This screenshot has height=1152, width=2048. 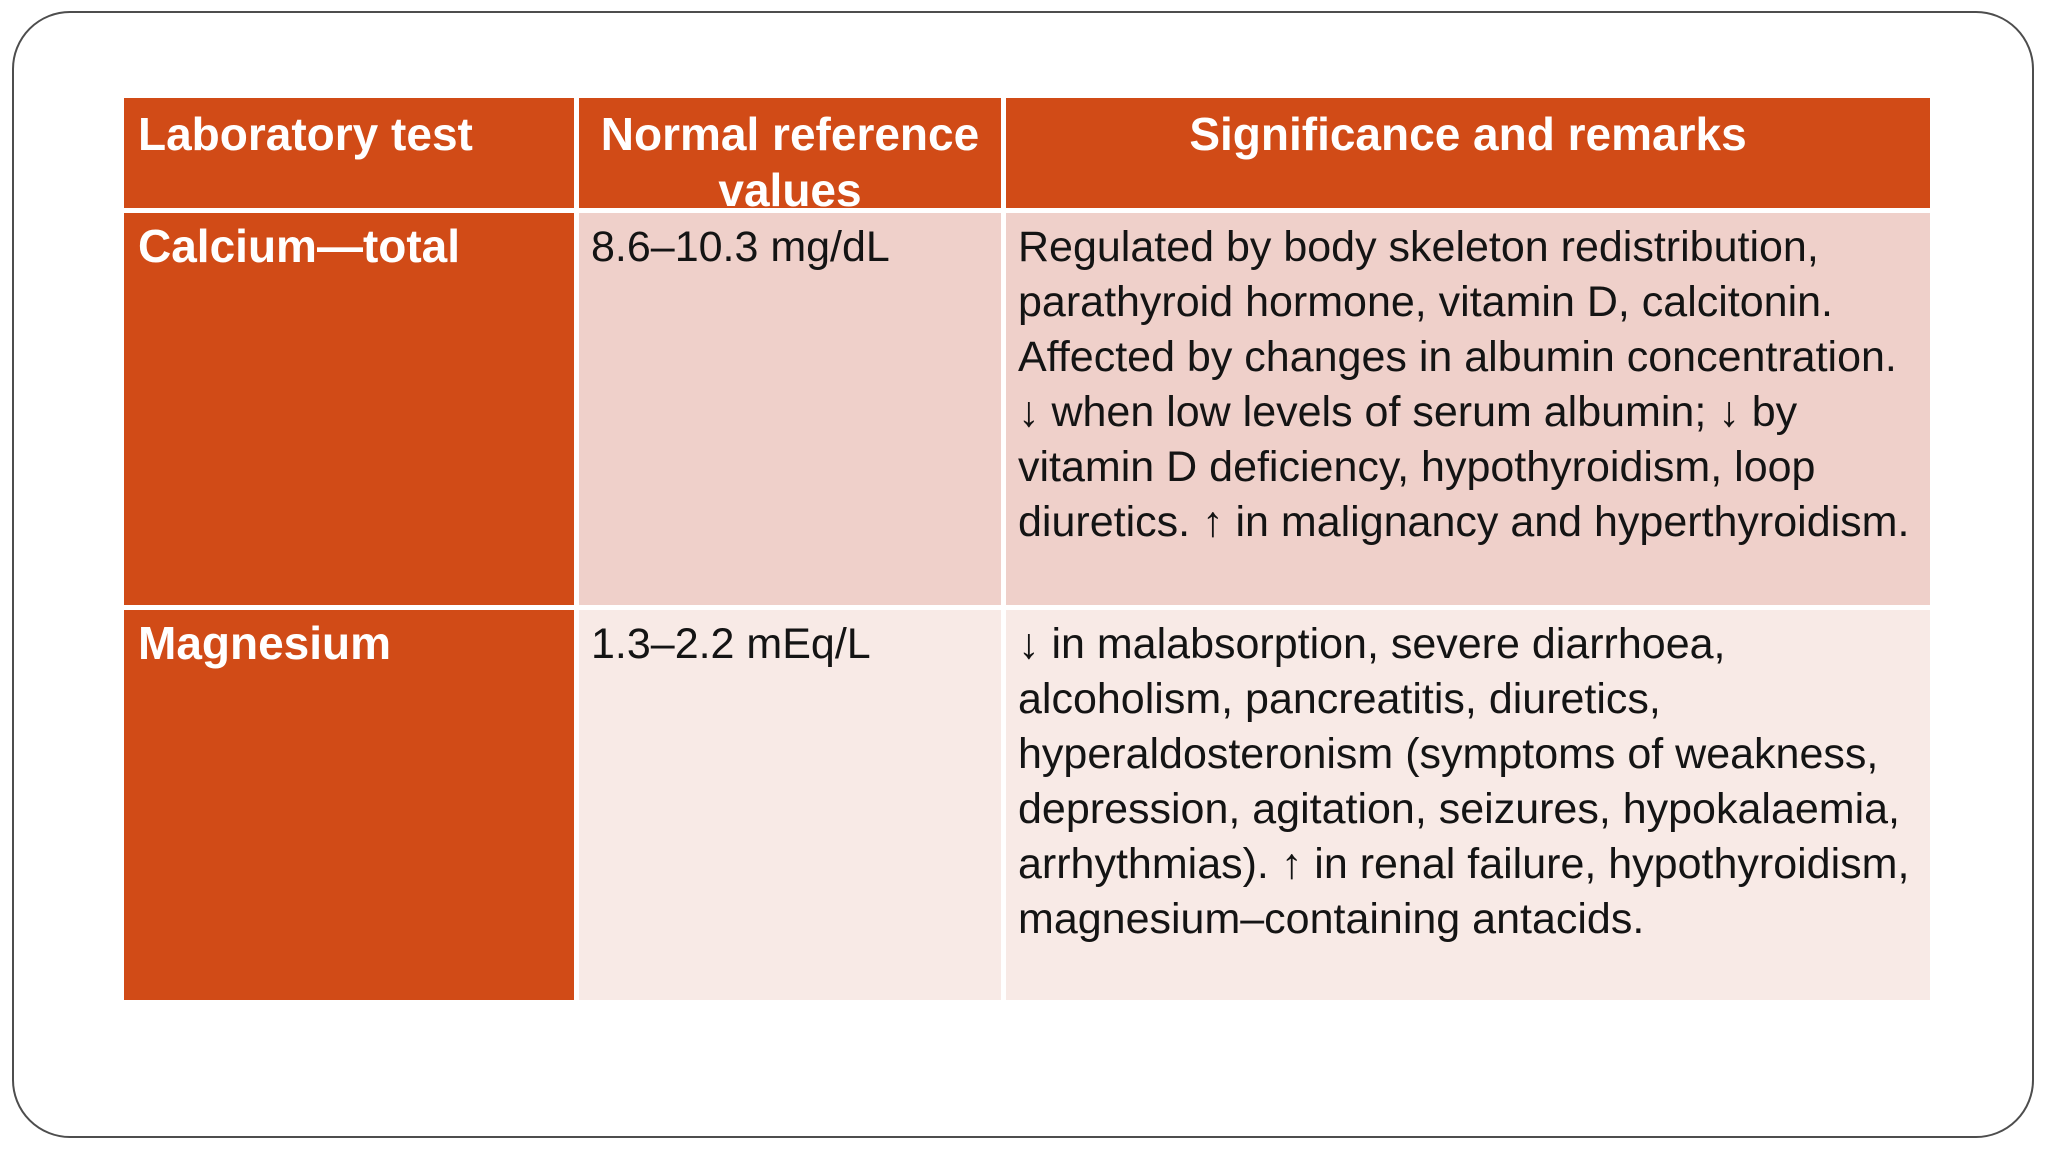 I want to click on row-magnesium-reference-value: 1.3–2.2 mEq/L, so click(x=790, y=805).